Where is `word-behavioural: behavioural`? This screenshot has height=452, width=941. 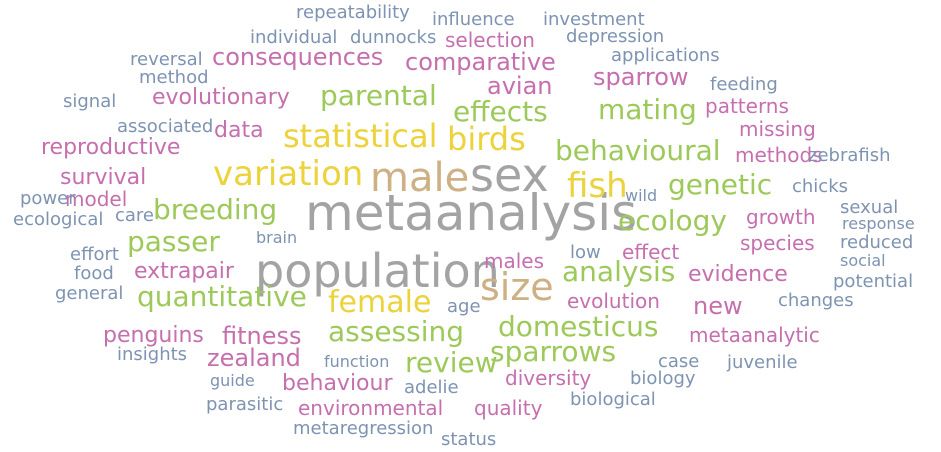 word-behavioural: behavioural is located at coordinates (638, 150).